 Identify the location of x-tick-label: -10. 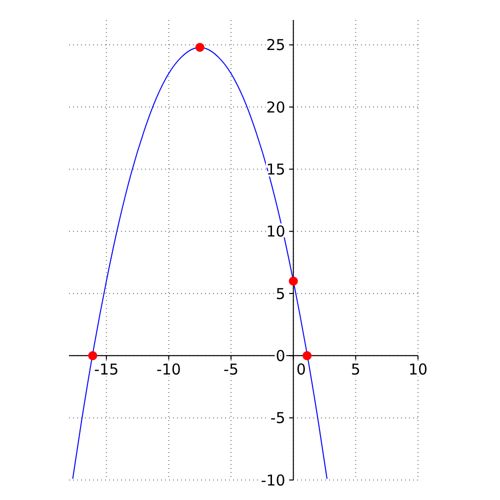
(168, 369).